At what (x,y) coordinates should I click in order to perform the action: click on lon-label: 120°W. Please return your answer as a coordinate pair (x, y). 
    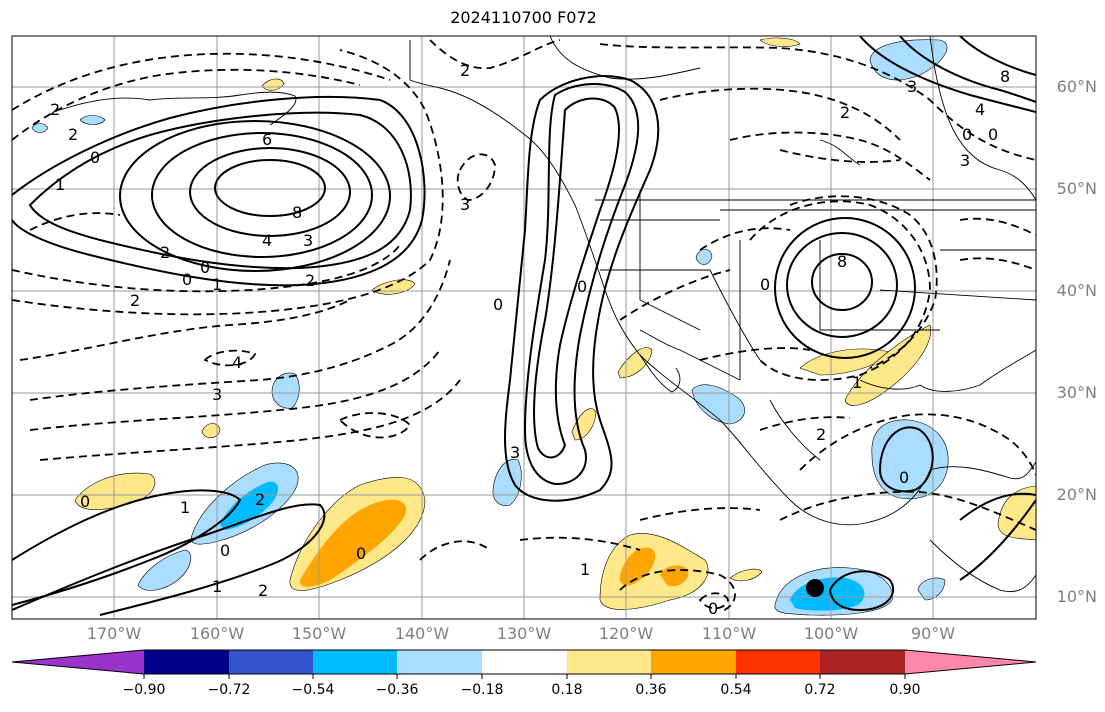
    Looking at the image, I should click on (626, 633).